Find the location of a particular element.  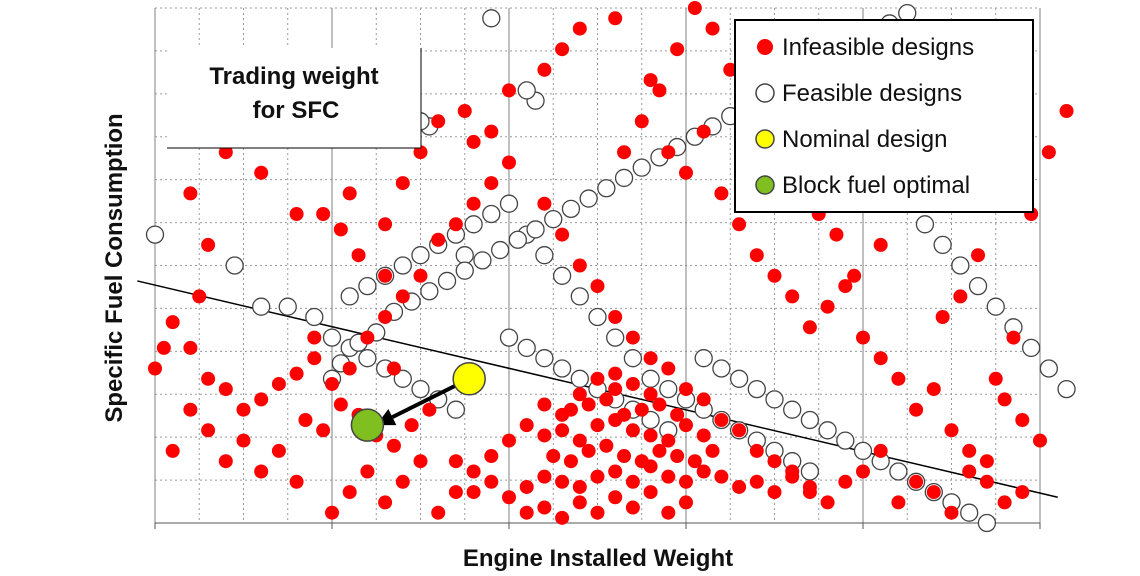

block-fuel-optimal-point is located at coordinates (367, 425).